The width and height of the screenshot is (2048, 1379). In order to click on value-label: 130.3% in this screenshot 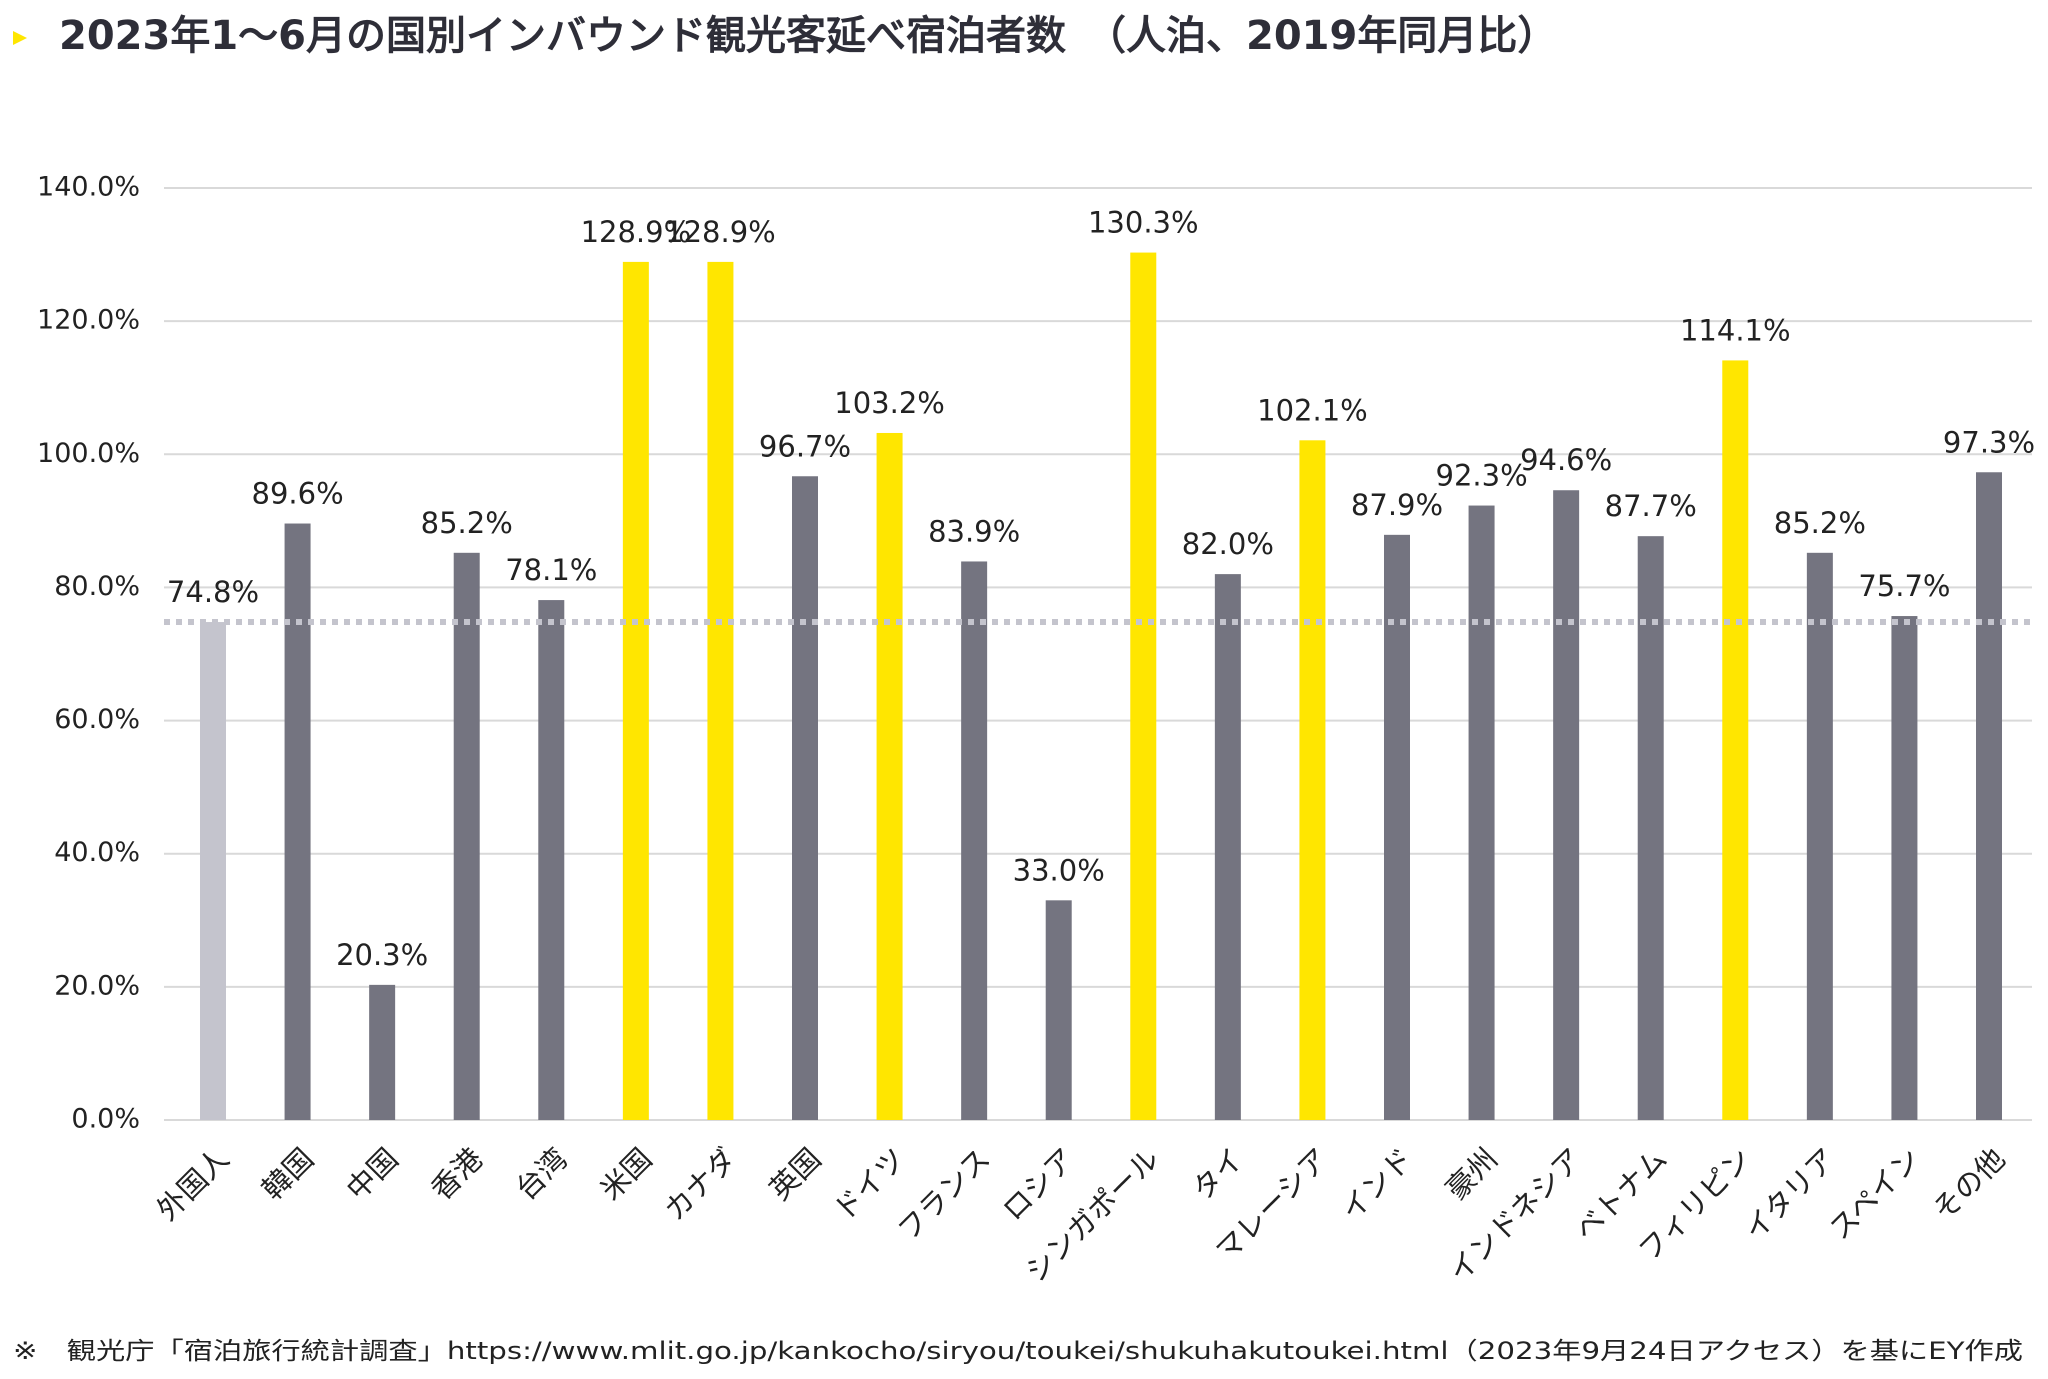, I will do `click(1143, 223)`.